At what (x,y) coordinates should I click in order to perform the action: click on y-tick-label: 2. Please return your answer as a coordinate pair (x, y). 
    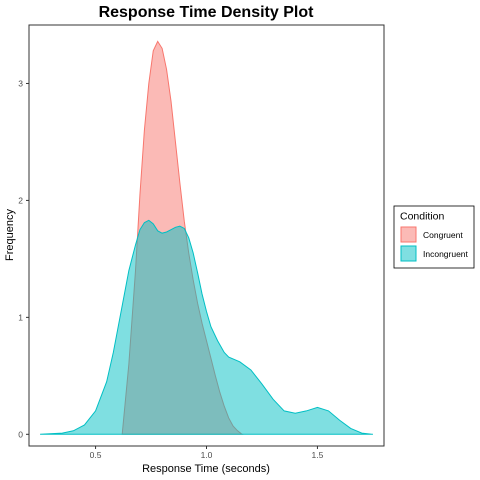
    Looking at the image, I should click on (20, 200).